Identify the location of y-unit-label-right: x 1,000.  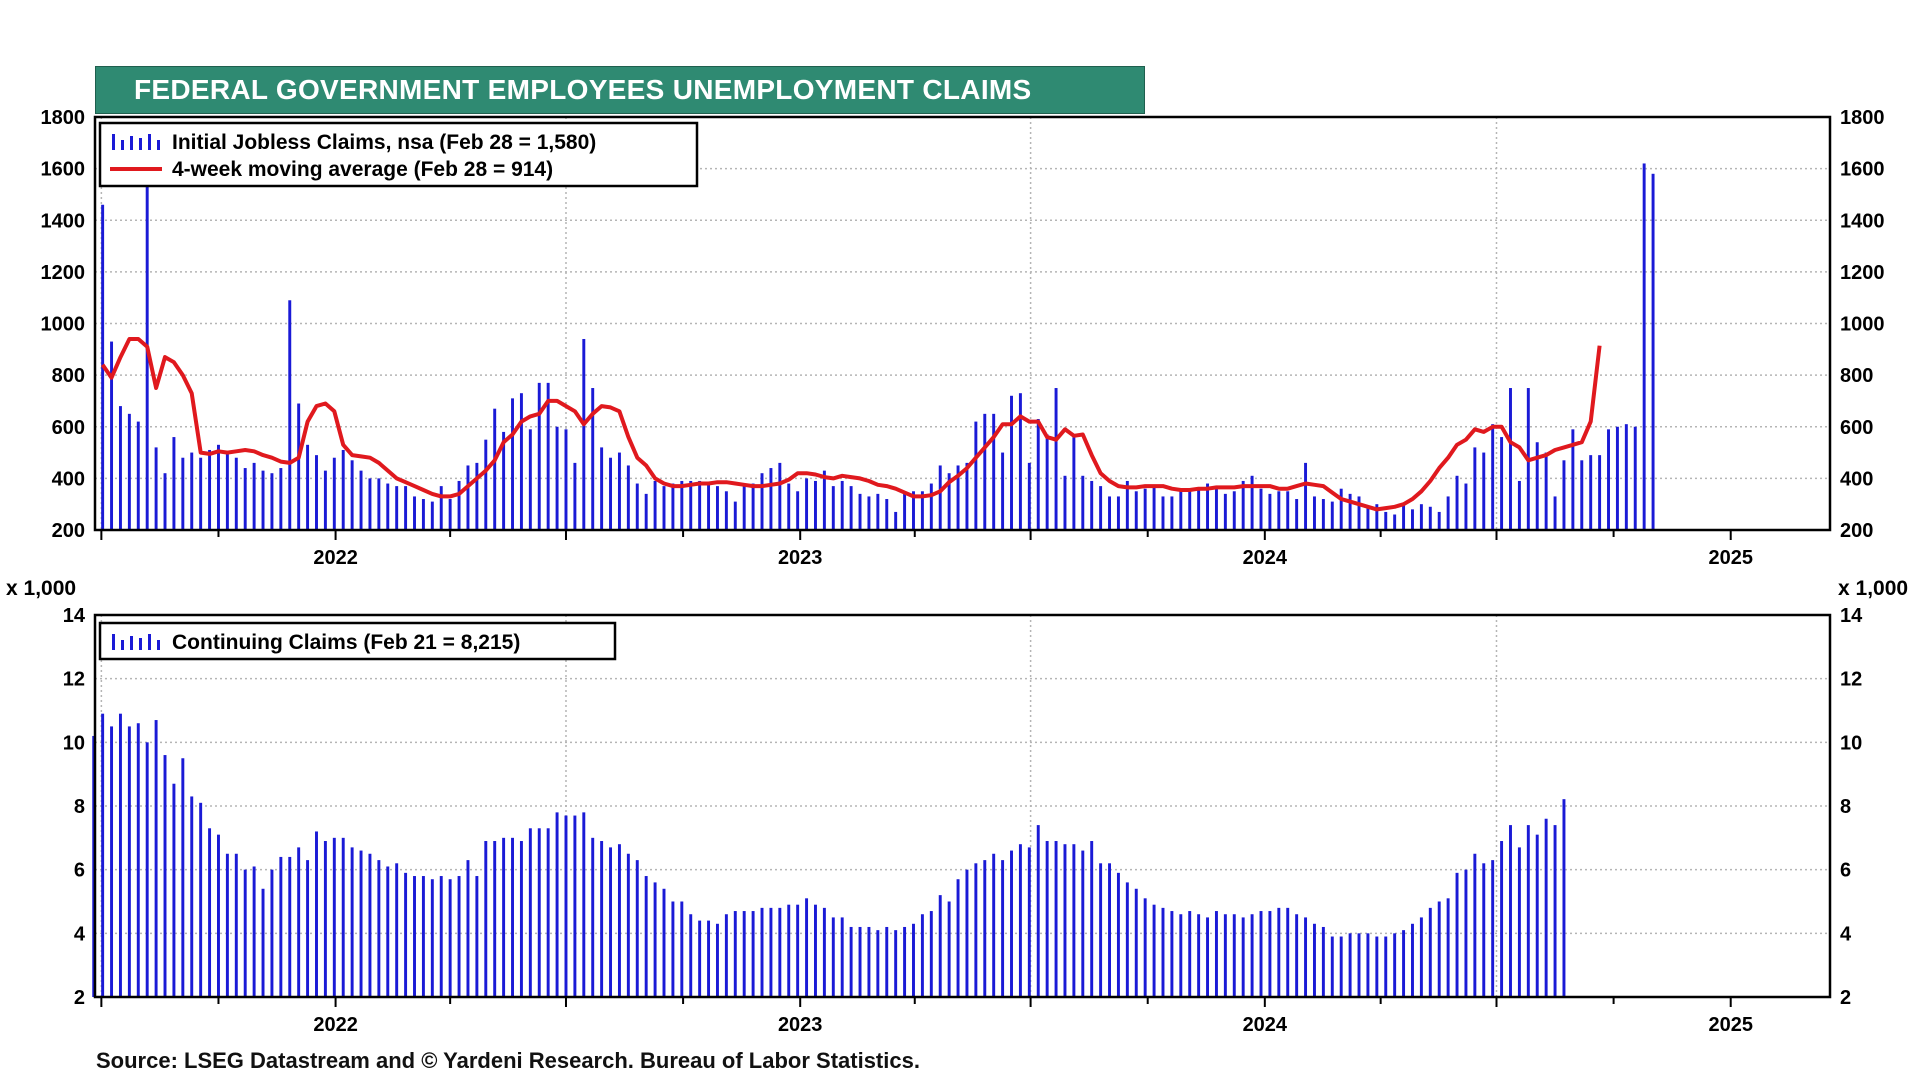
(1873, 588).